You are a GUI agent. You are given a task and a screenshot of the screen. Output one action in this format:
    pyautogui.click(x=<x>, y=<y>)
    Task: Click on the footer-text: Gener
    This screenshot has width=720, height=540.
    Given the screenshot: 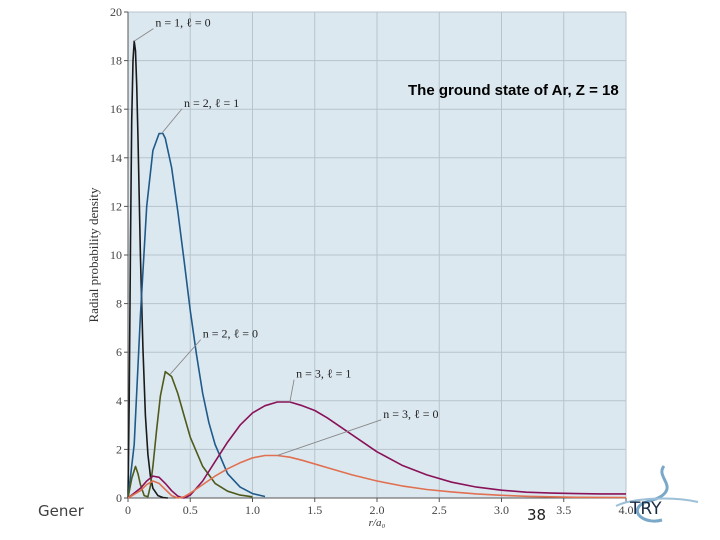 What is the action you would take?
    pyautogui.click(x=61, y=511)
    